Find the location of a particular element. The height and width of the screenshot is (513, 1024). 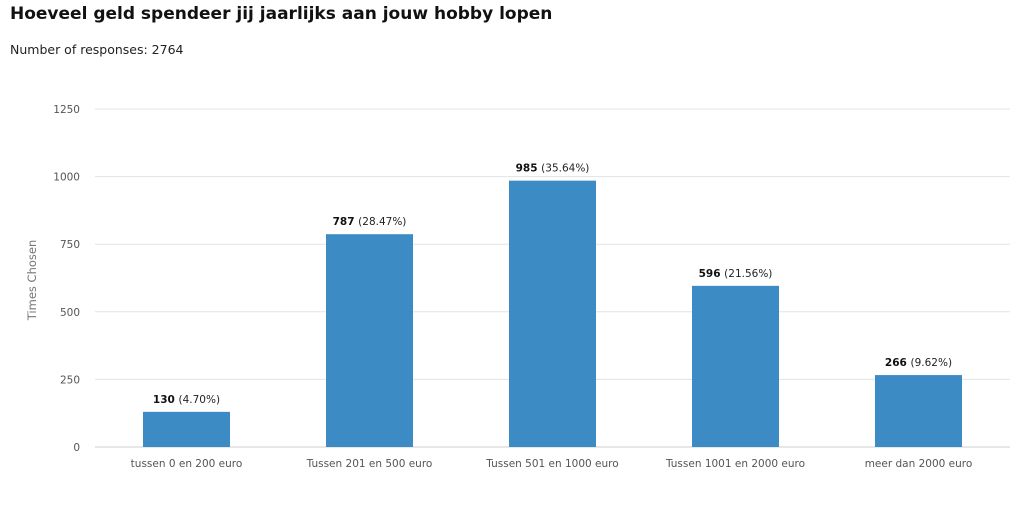

data-label: 596 (21.56%) is located at coordinates (736, 274).